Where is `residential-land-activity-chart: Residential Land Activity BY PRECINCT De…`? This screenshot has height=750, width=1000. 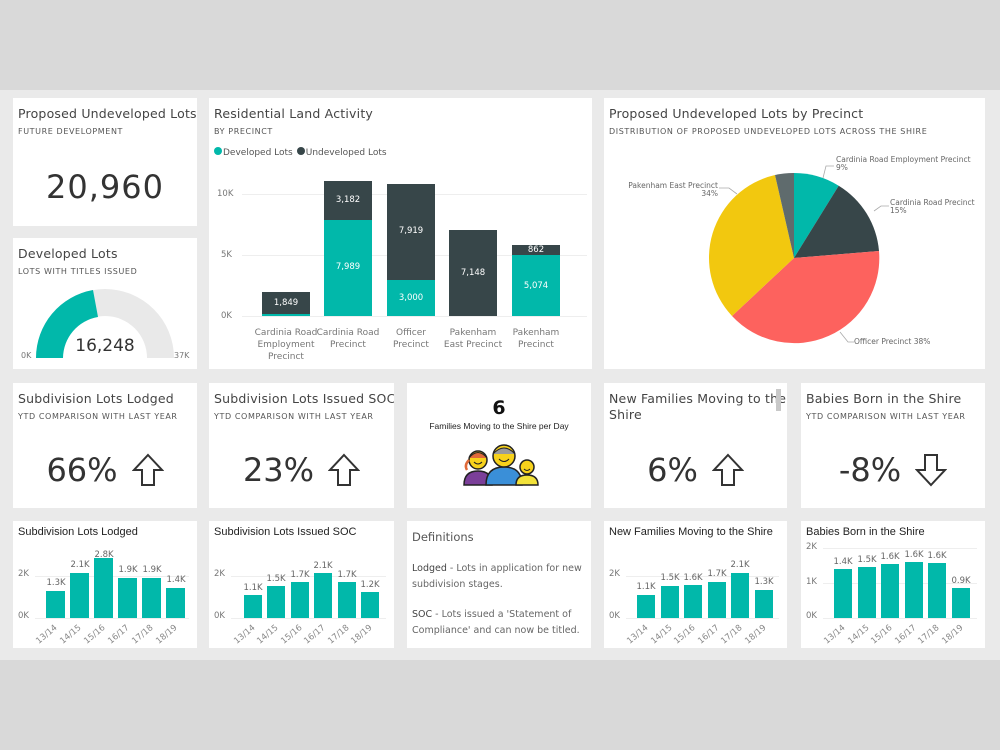 residential-land-activity-chart: Residential Land Activity BY PRECINCT De… is located at coordinates (400, 233).